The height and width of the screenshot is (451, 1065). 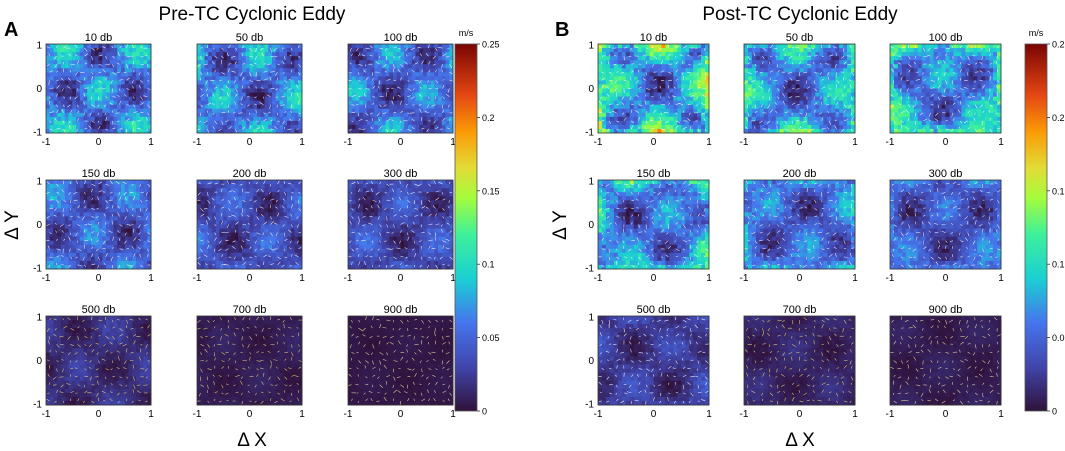 I want to click on subplot-frame, so click(x=249, y=88).